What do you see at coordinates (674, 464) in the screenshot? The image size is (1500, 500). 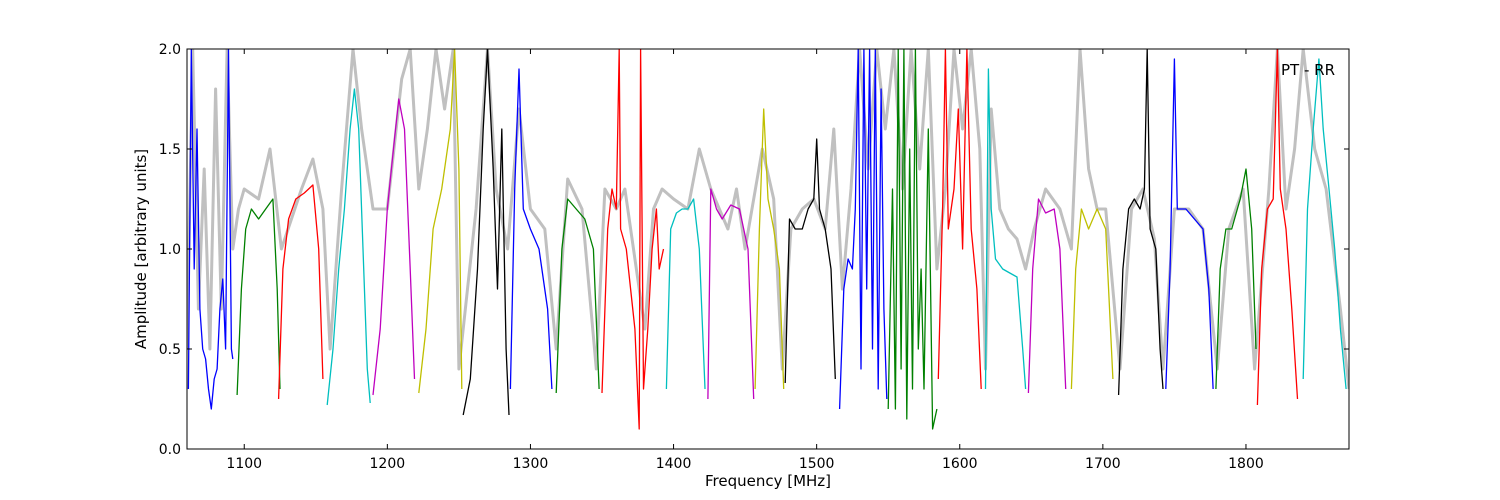 I see `x-tick-label: 1400` at bounding box center [674, 464].